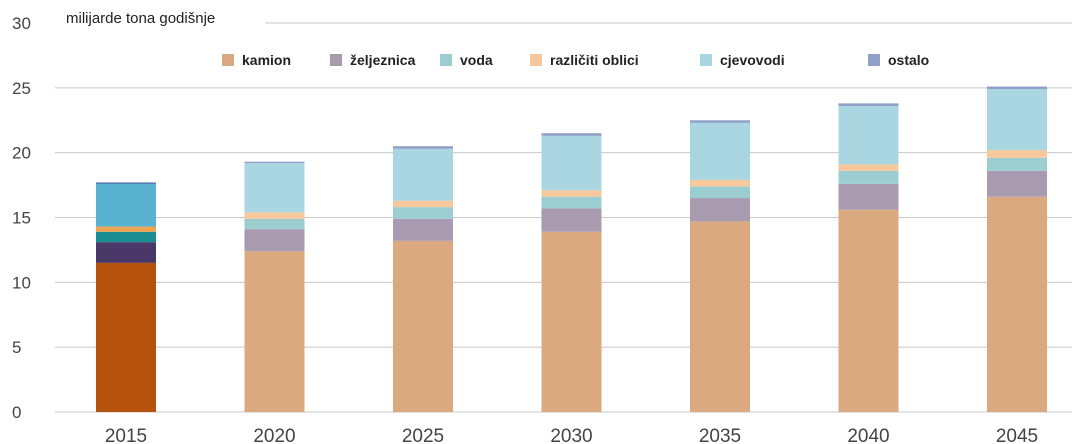 This screenshot has height=444, width=1078. What do you see at coordinates (1017, 304) in the screenshot?
I see `bar-2045-kamion` at bounding box center [1017, 304].